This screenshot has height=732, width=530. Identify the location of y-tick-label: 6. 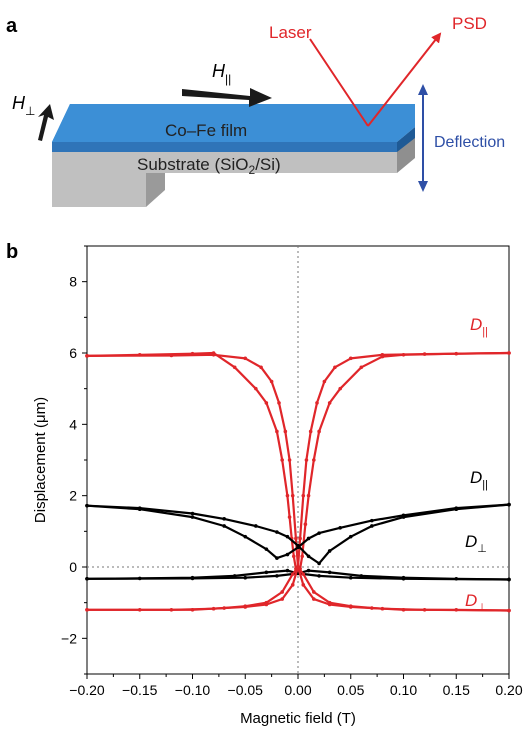
(73, 353).